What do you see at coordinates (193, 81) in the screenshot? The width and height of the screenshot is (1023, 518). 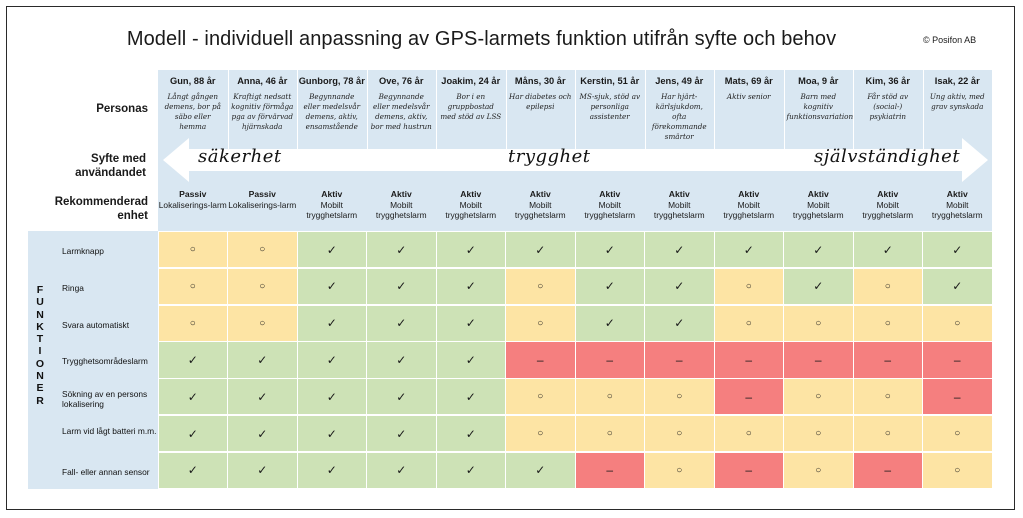 I see `persona-name: Gun, 88 år` at bounding box center [193, 81].